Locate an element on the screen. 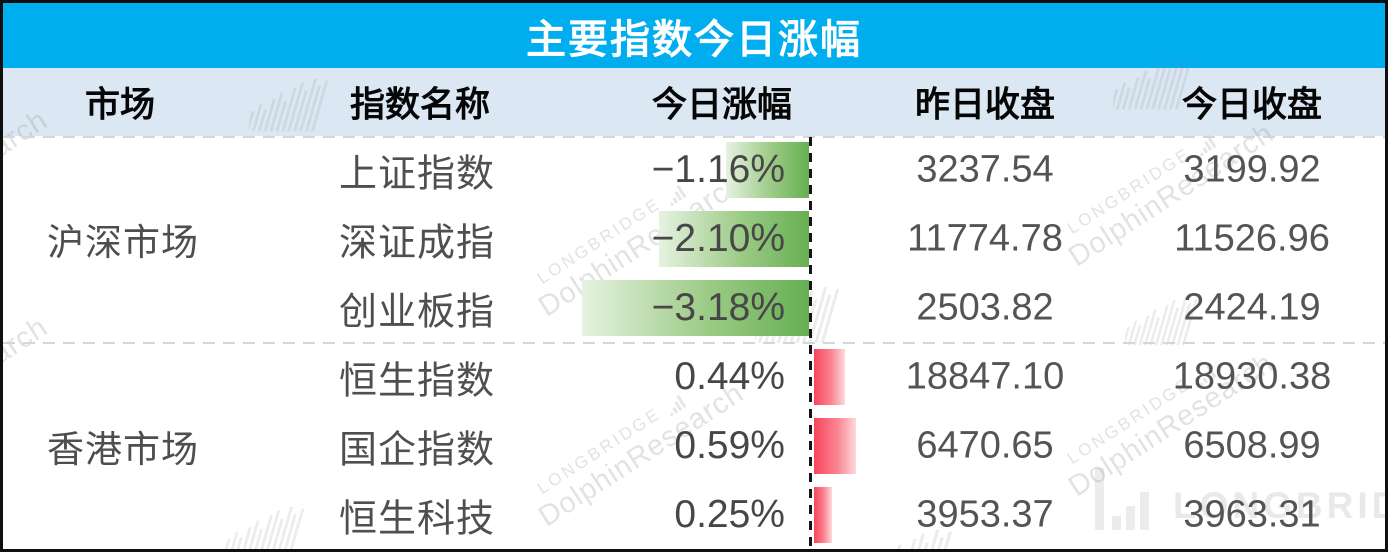 The width and height of the screenshot is (1388, 552). prev-close-cell: 18847.10 is located at coordinates (985, 376).